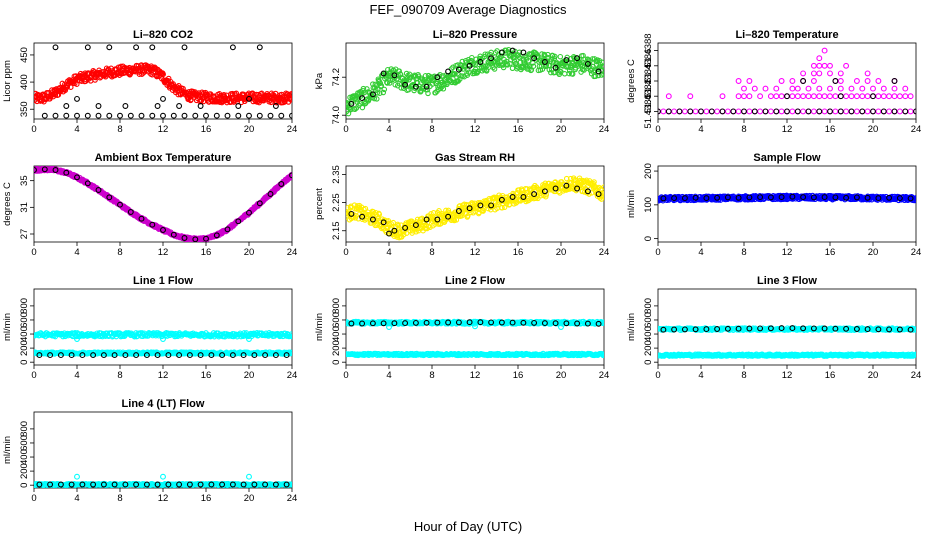 Image resolution: width=936 pixels, height=540 pixels. What do you see at coordinates (163, 335) in the screenshot?
I see `series-upper` at bounding box center [163, 335].